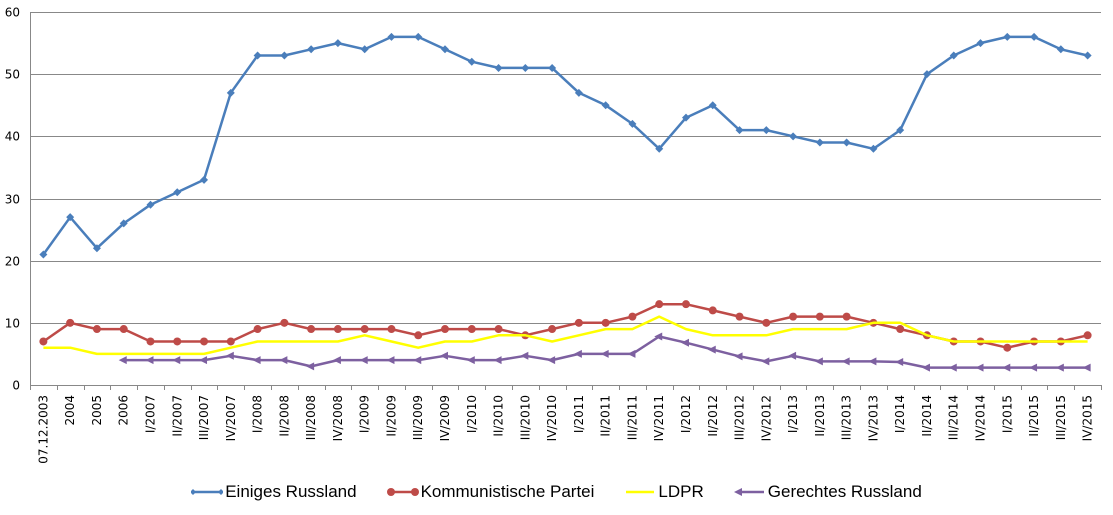 This screenshot has height=515, width=1113. What do you see at coordinates (43, 429) in the screenshot?
I see `x-tick-label: 07.12.2003` at bounding box center [43, 429].